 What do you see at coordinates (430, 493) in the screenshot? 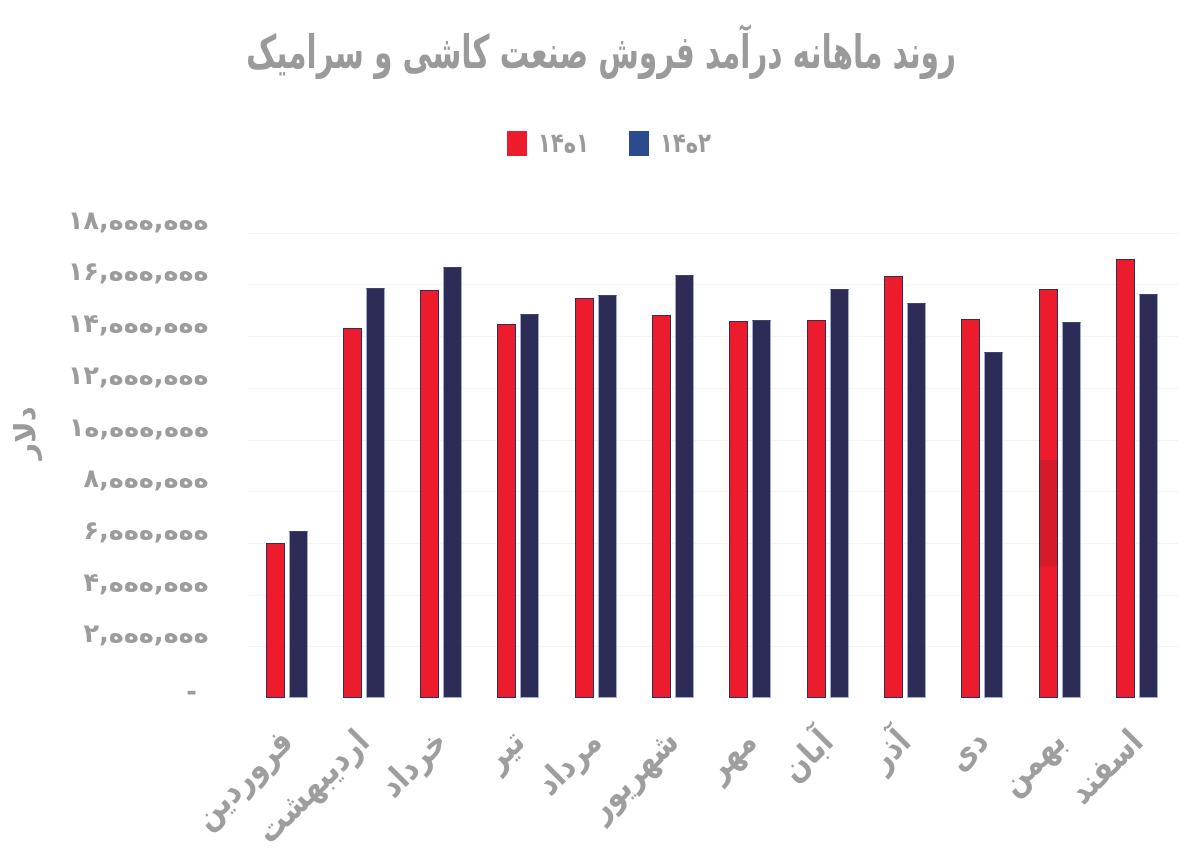
I see `bar-۱۴۰۱-خرداد` at bounding box center [430, 493].